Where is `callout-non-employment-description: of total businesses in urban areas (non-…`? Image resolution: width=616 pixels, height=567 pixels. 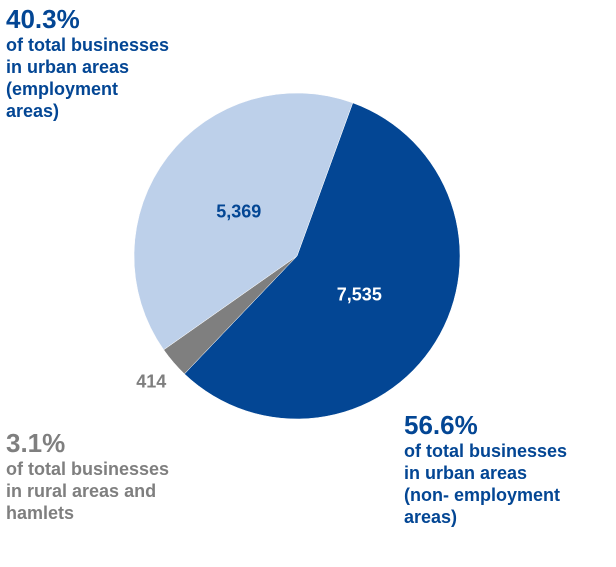
callout-non-employment-description: of total businesses in urban areas (non-… is located at coordinates (486, 484).